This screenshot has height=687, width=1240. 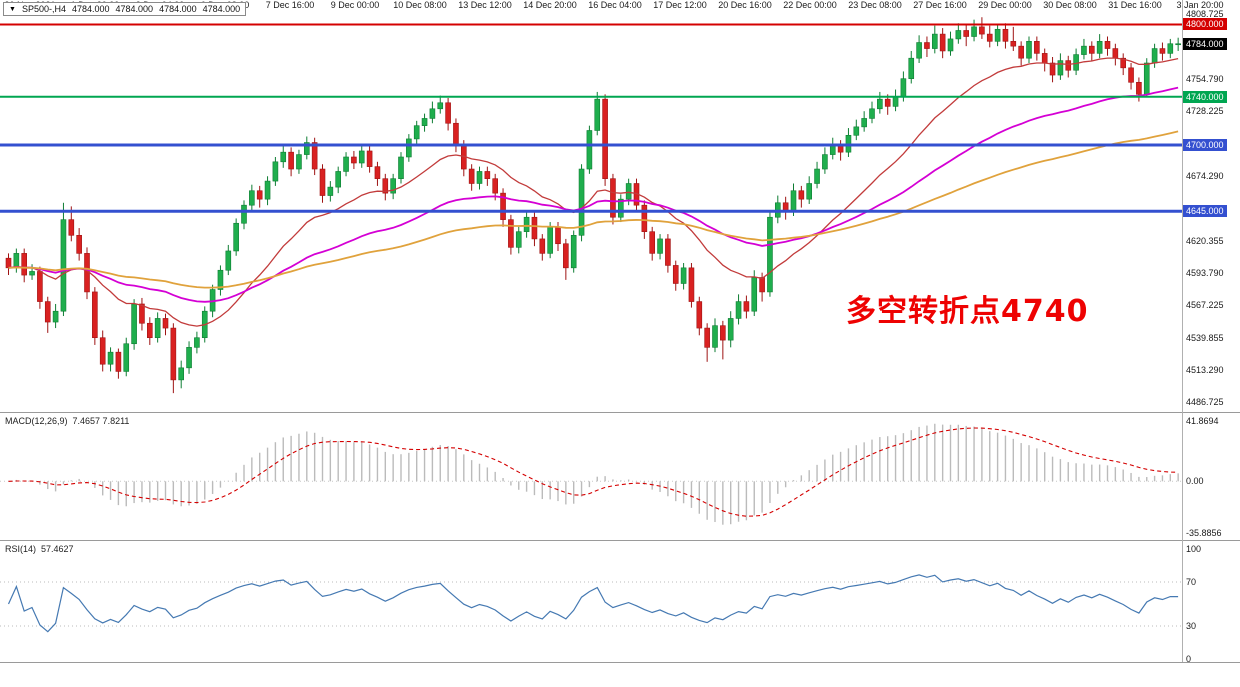 What do you see at coordinates (1205, 96) in the screenshot?
I see `price-badge: 4740.000` at bounding box center [1205, 96].